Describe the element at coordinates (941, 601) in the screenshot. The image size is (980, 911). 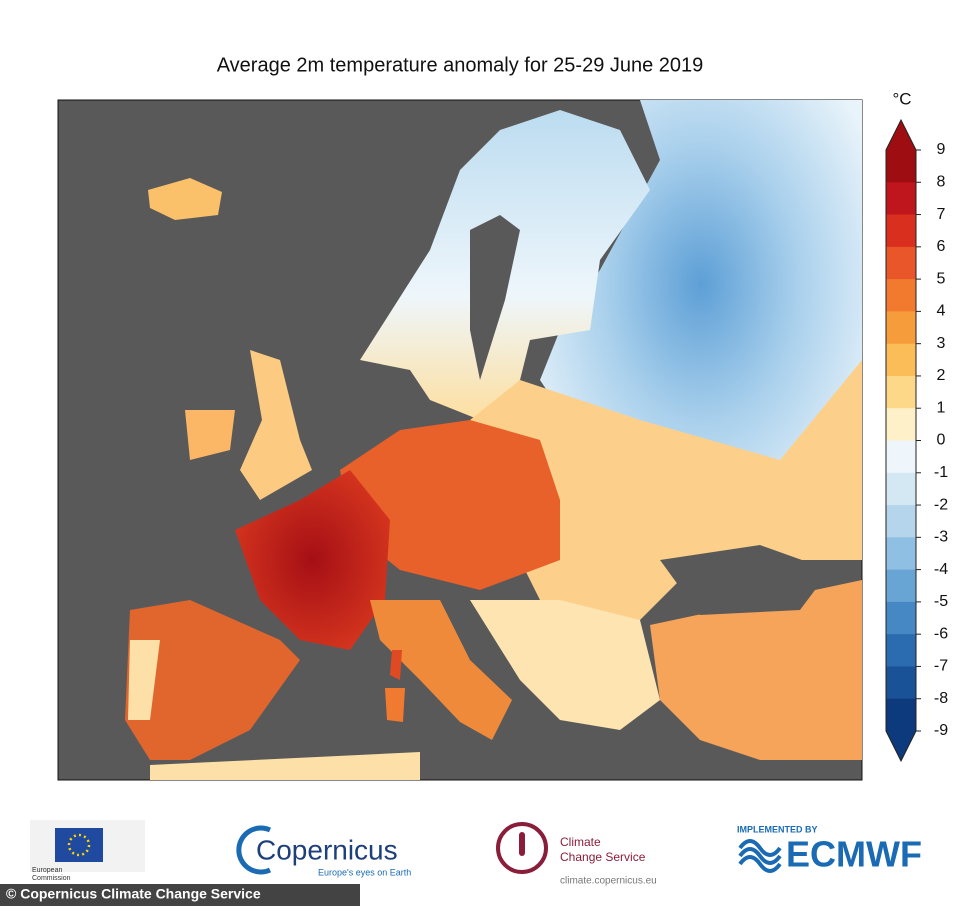
I see `colorbar-tick-label: -5` at that location.